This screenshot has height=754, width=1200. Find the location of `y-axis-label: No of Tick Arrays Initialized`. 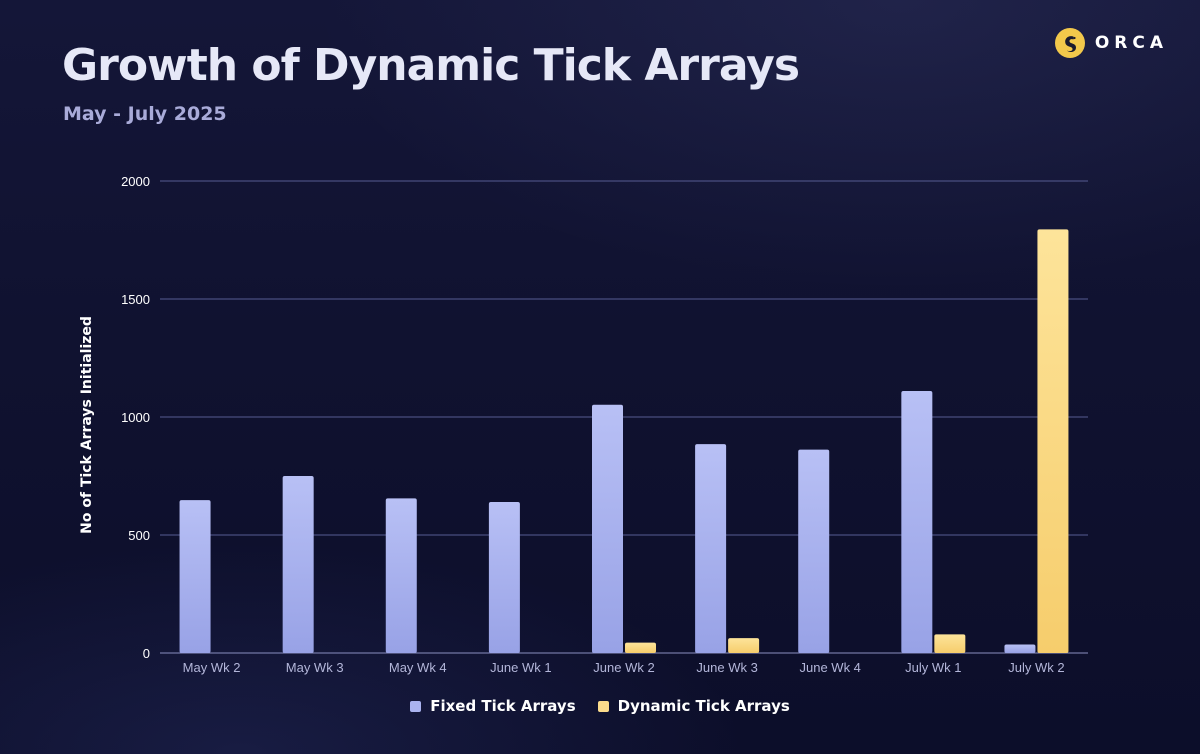

y-axis-label: No of Tick Arrays Initialized is located at coordinates (87, 425).